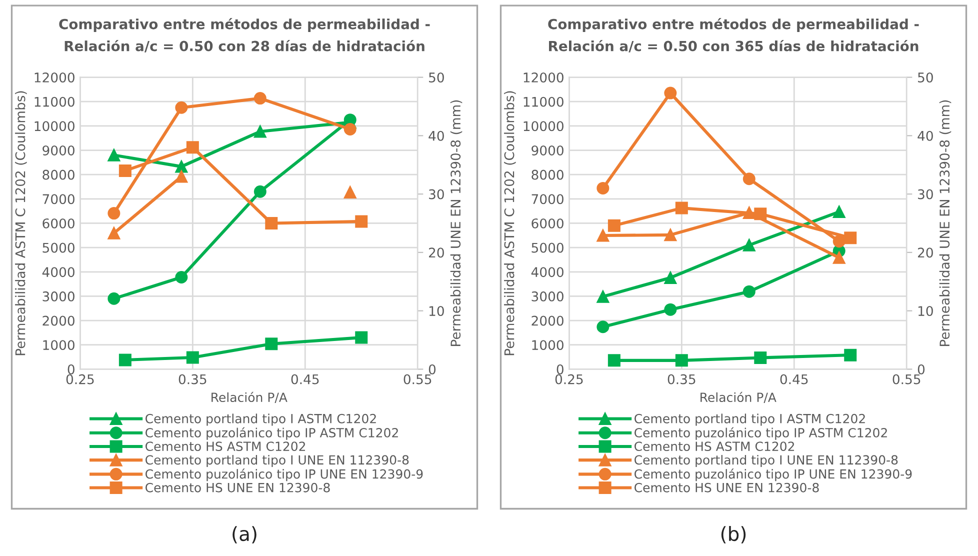 Image resolution: width=978 pixels, height=556 pixels. Describe the element at coordinates (436, 194) in the screenshot. I see `y2-tick-label: 30` at that location.